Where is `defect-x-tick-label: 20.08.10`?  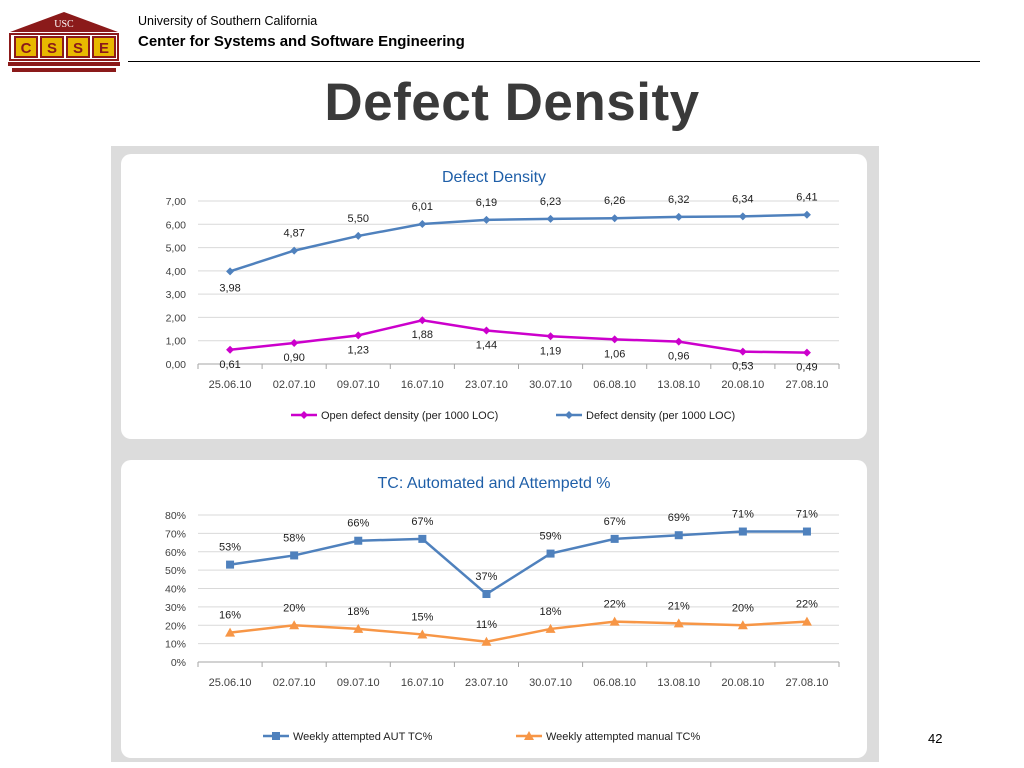 defect-x-tick-label: 20.08.10 is located at coordinates (742, 385).